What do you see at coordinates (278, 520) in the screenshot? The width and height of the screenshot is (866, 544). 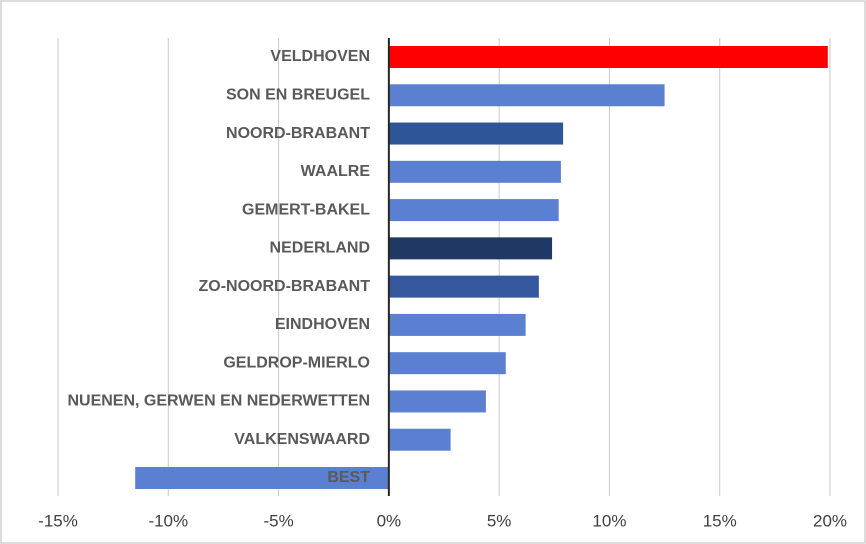 I see `x-tick-label: -5%` at bounding box center [278, 520].